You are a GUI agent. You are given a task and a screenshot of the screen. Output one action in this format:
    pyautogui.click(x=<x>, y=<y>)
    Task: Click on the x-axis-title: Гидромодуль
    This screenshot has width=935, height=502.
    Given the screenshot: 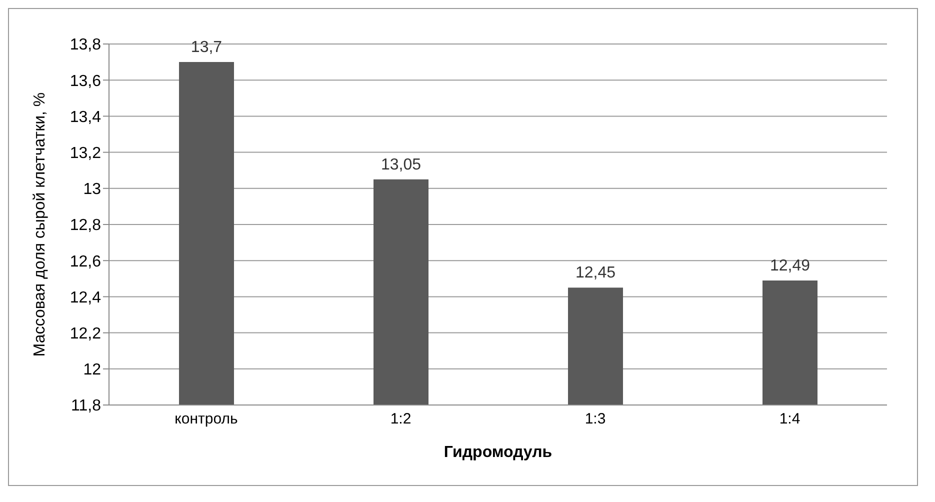 What is the action you would take?
    pyautogui.click(x=498, y=452)
    